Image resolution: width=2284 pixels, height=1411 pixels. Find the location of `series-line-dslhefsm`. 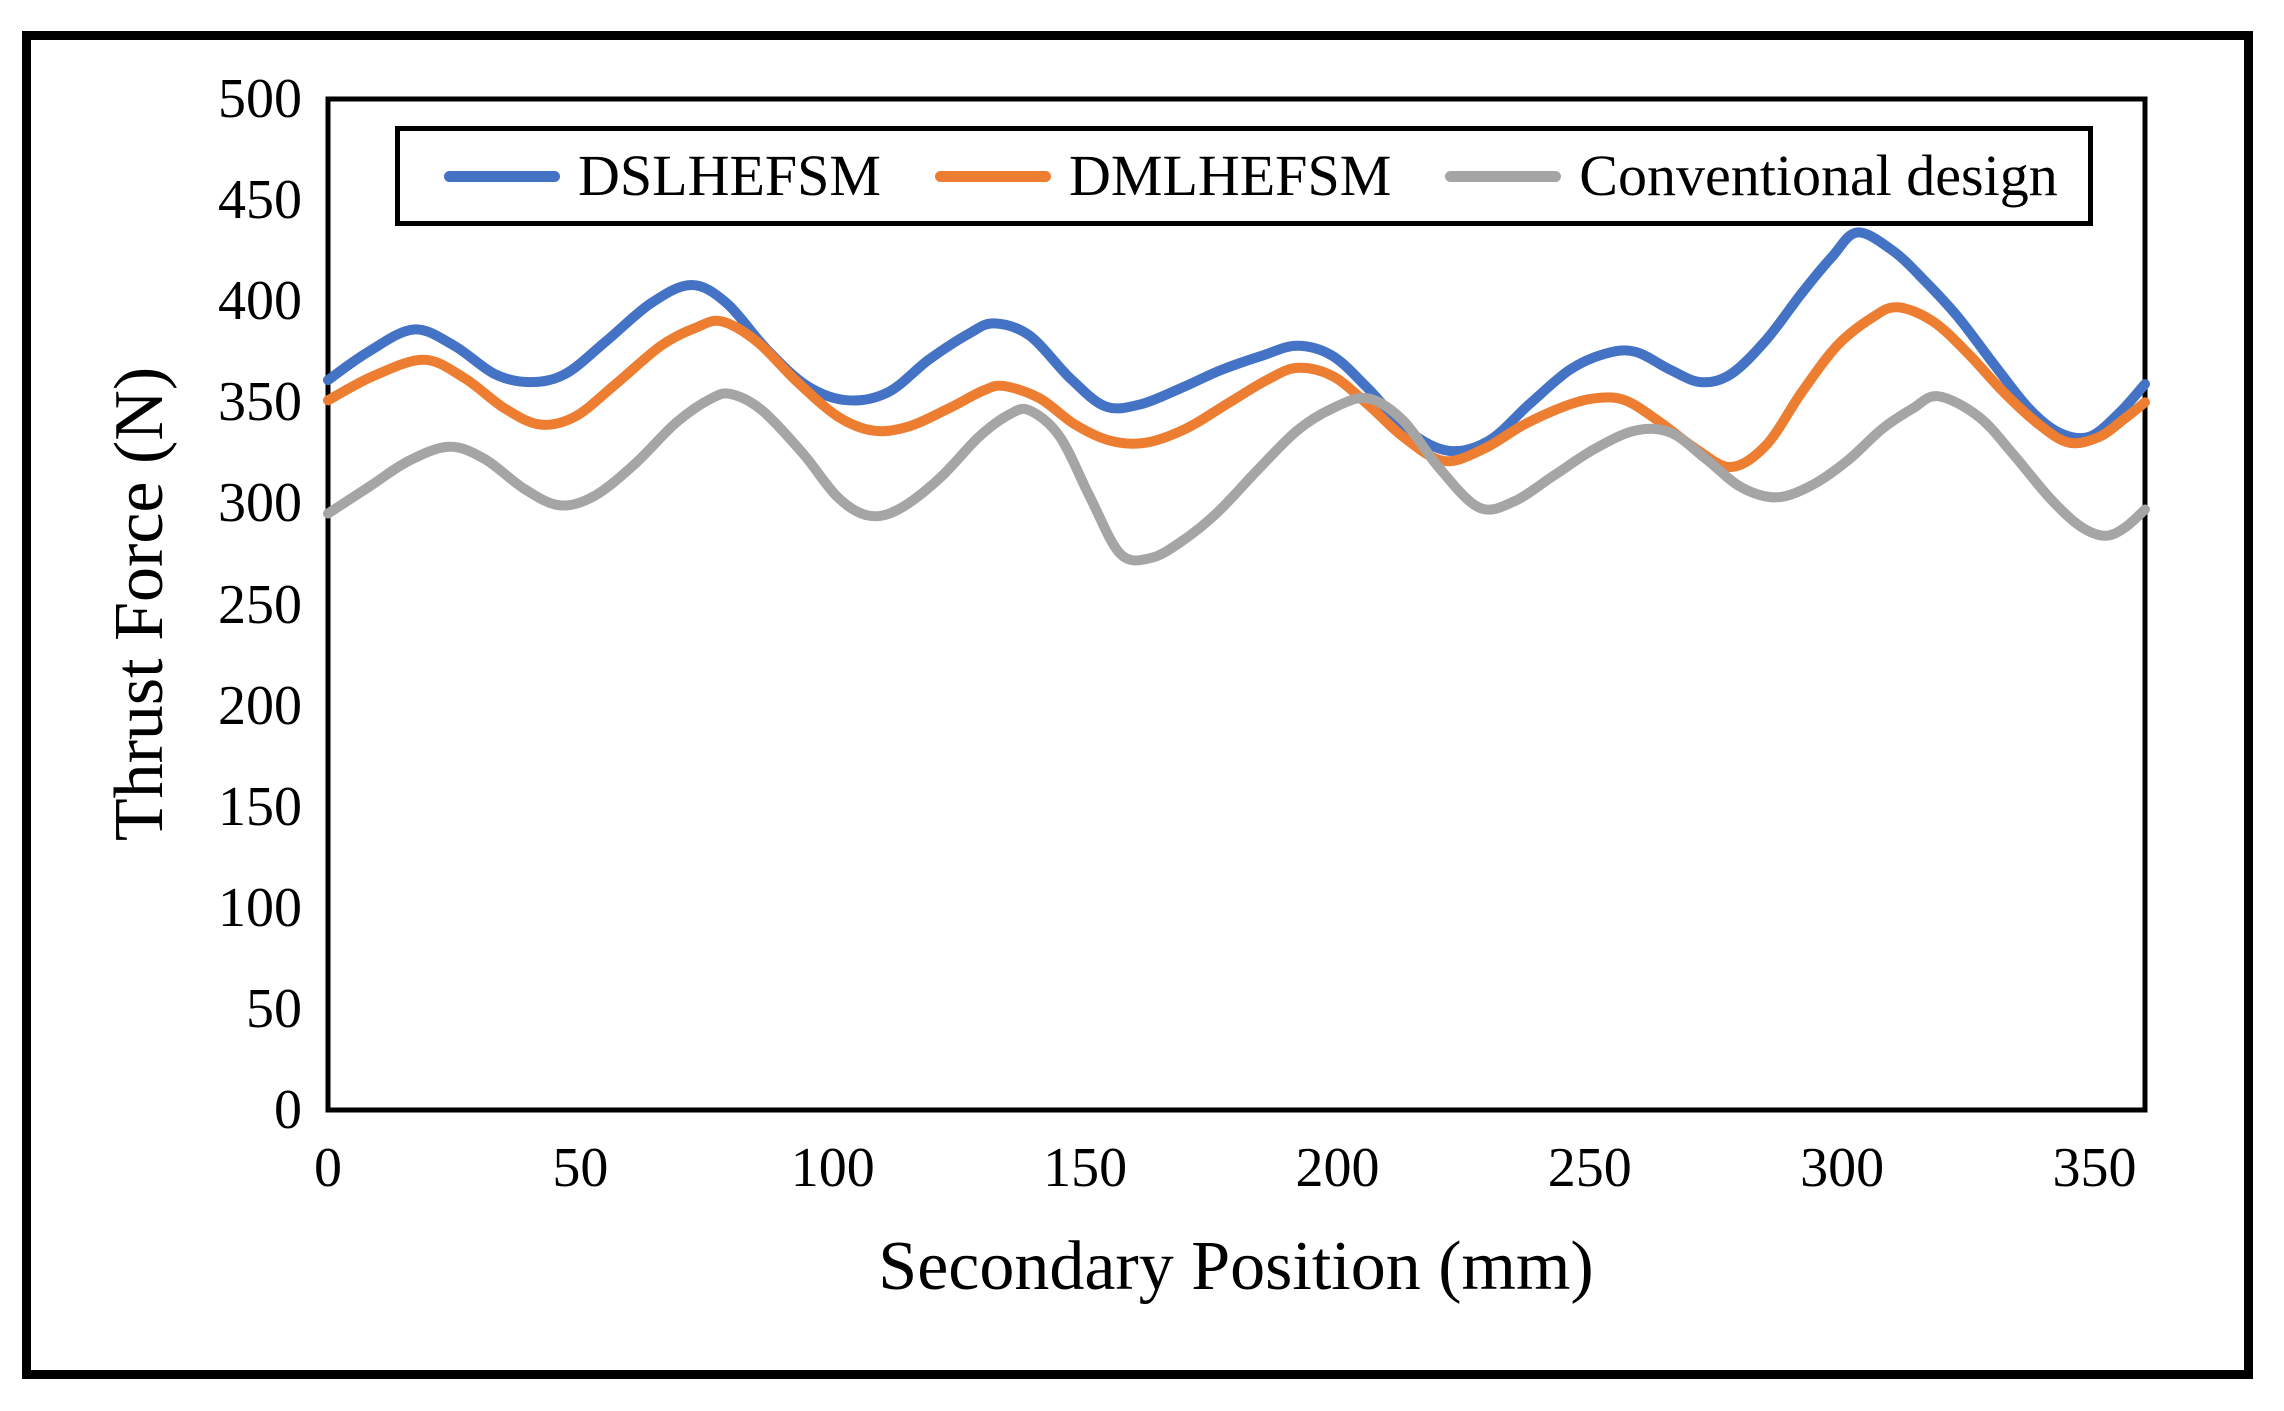

series-line-dslhefsm is located at coordinates (1236, 342).